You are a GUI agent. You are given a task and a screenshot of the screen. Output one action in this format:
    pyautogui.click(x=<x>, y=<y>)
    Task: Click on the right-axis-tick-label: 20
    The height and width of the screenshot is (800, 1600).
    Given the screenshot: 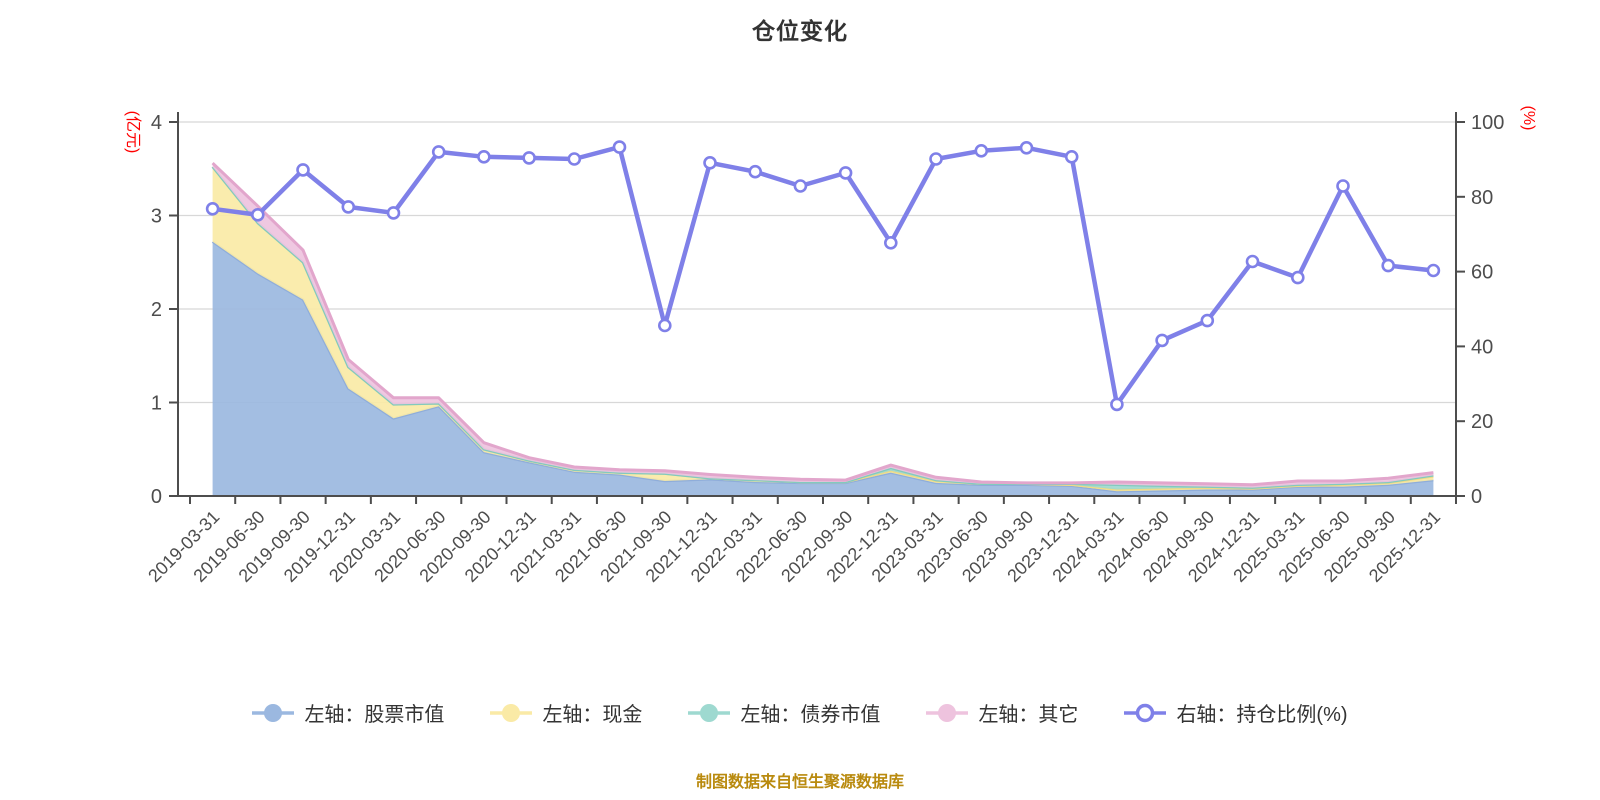 What is the action you would take?
    pyautogui.click(x=1482, y=422)
    